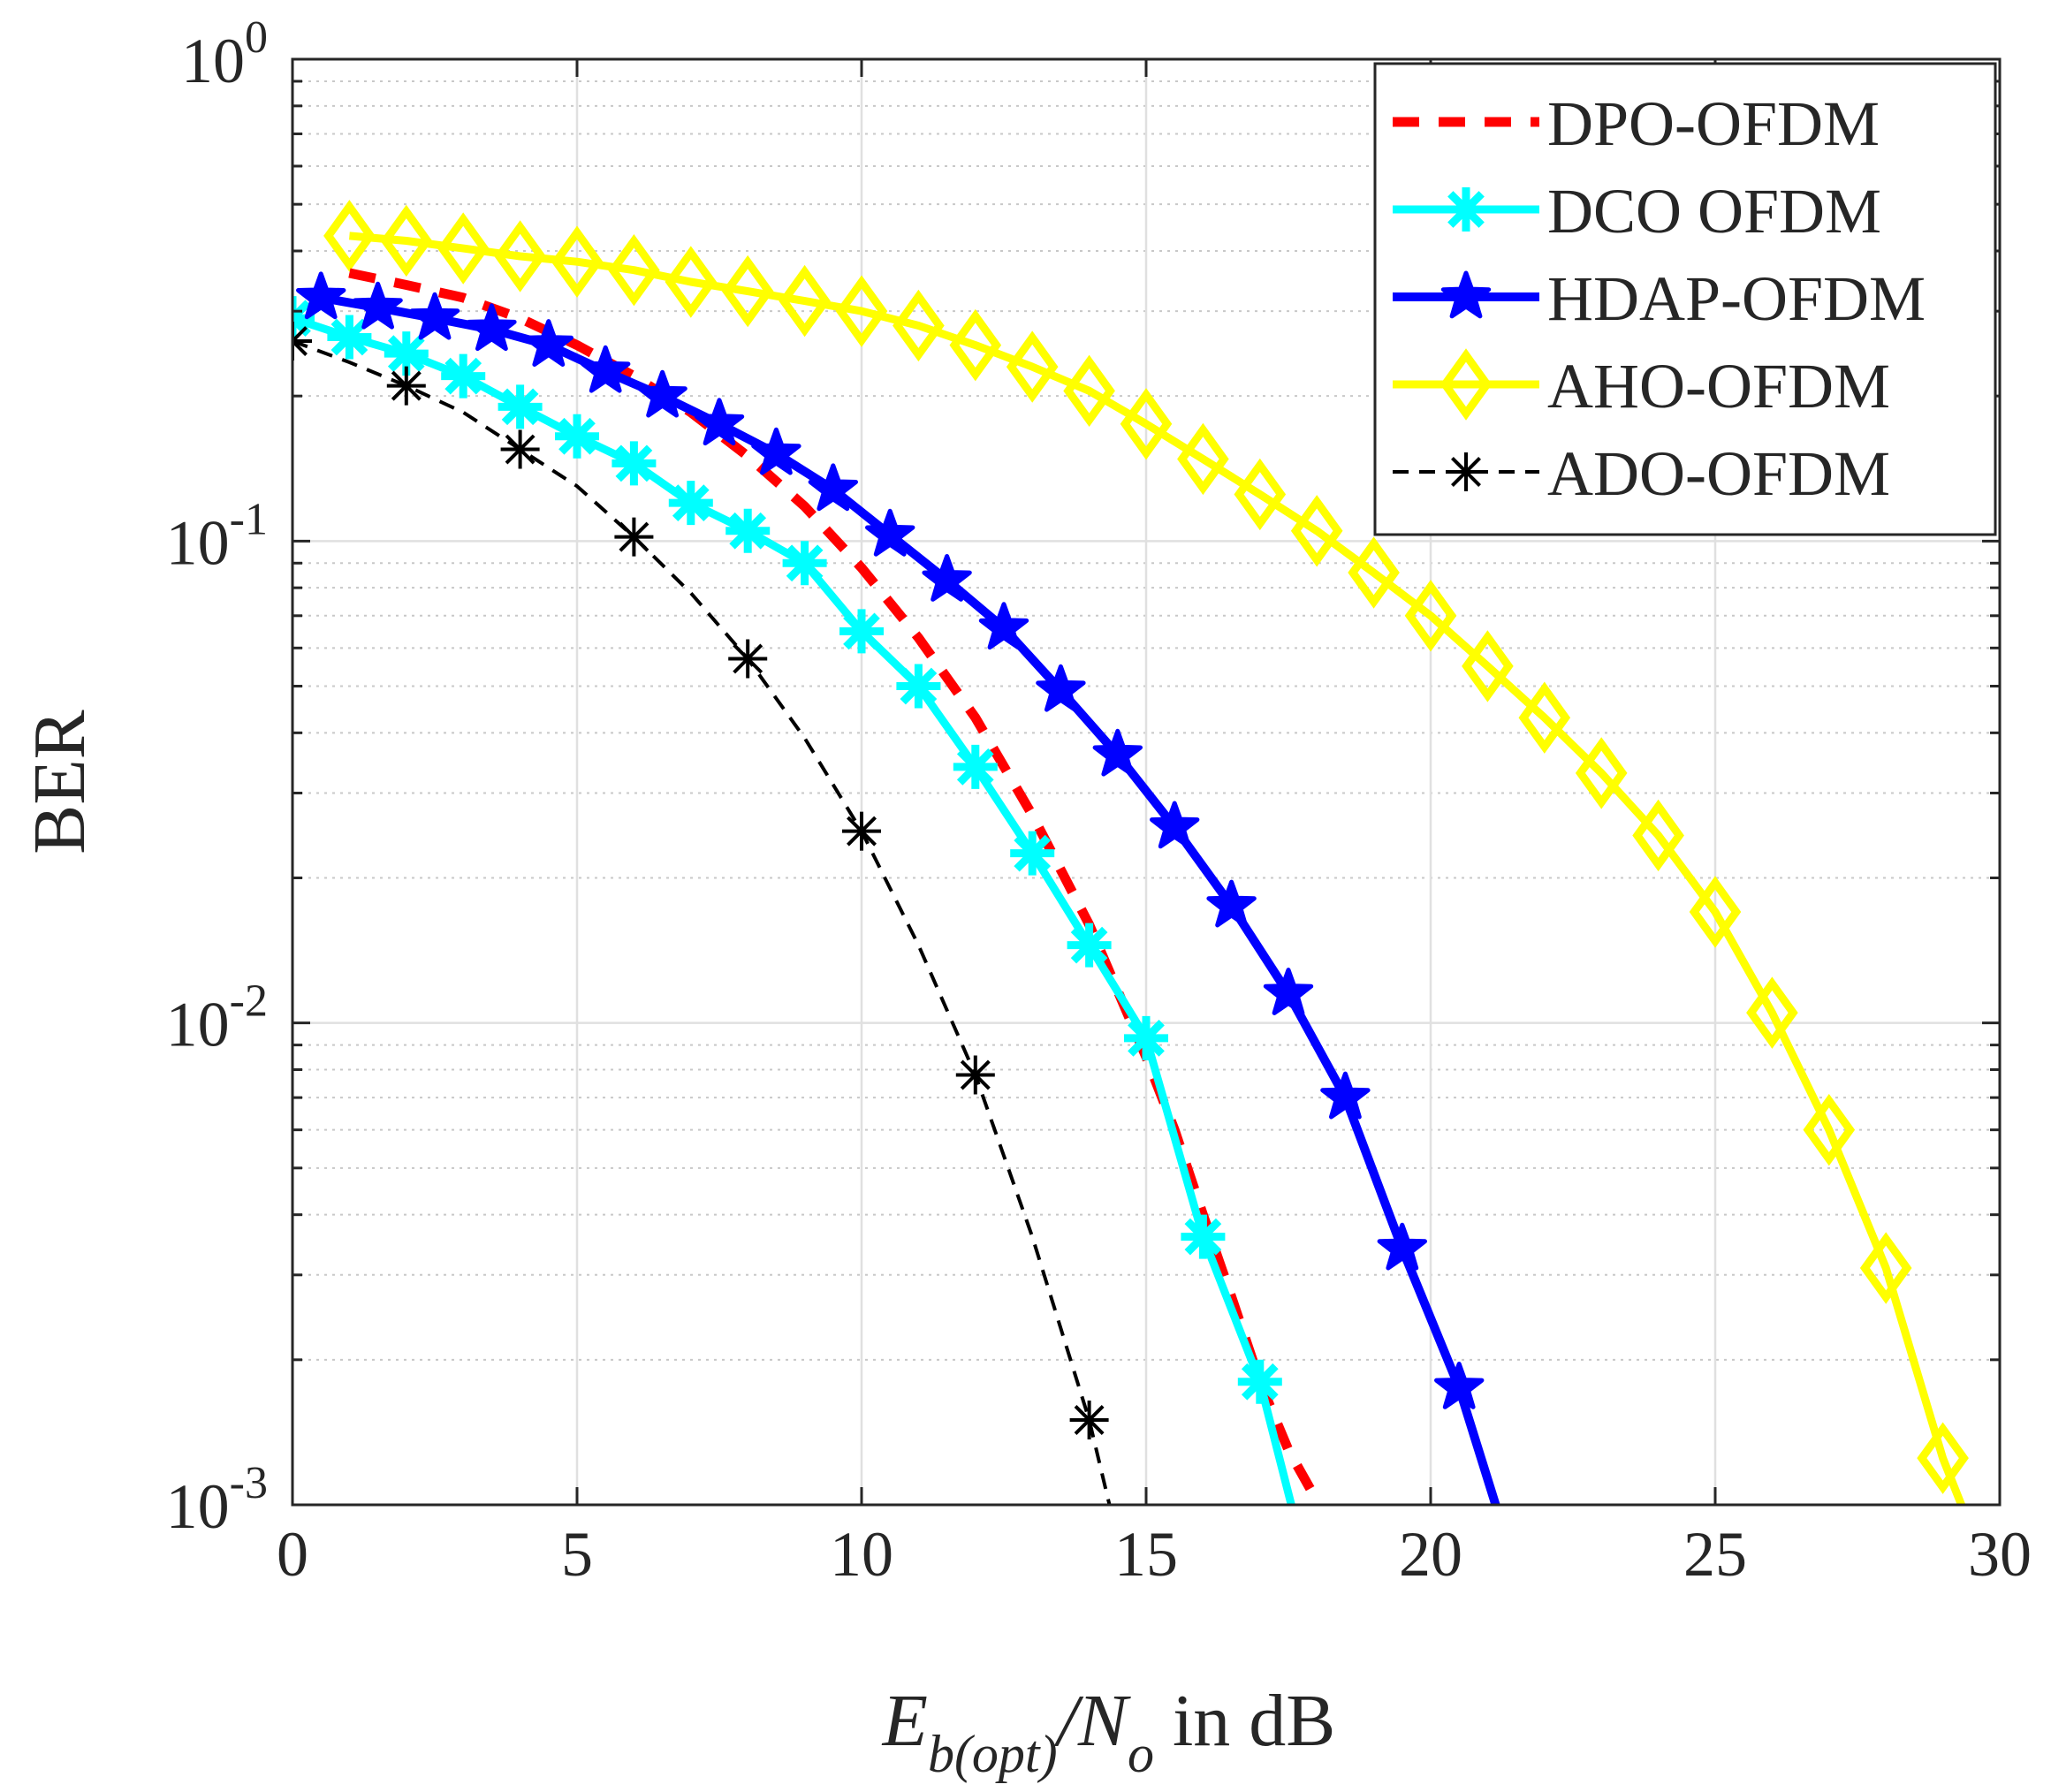 This screenshot has height=1792, width=2051. What do you see at coordinates (993, 1754) in the screenshot?
I see `x-label-sub: b(opt)` at bounding box center [993, 1754].